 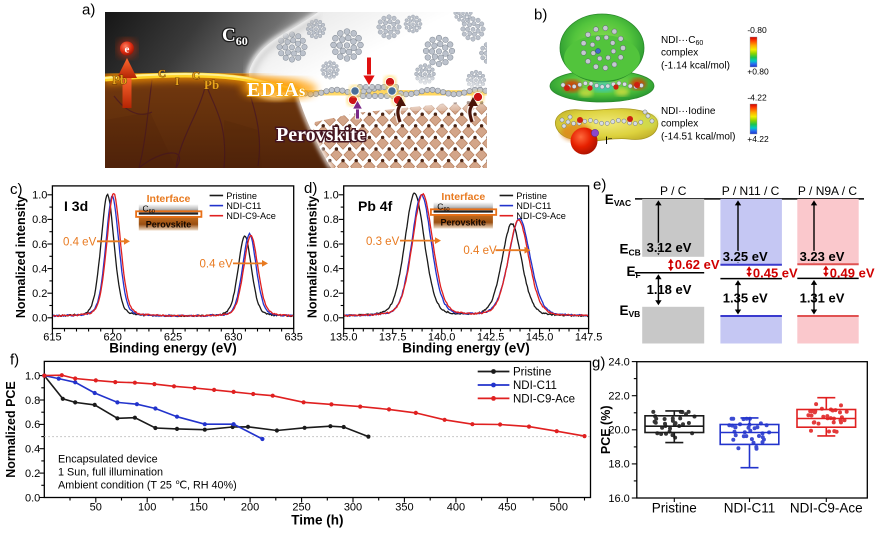 I want to click on svg-text: PCE (%), so click(x=606, y=429).